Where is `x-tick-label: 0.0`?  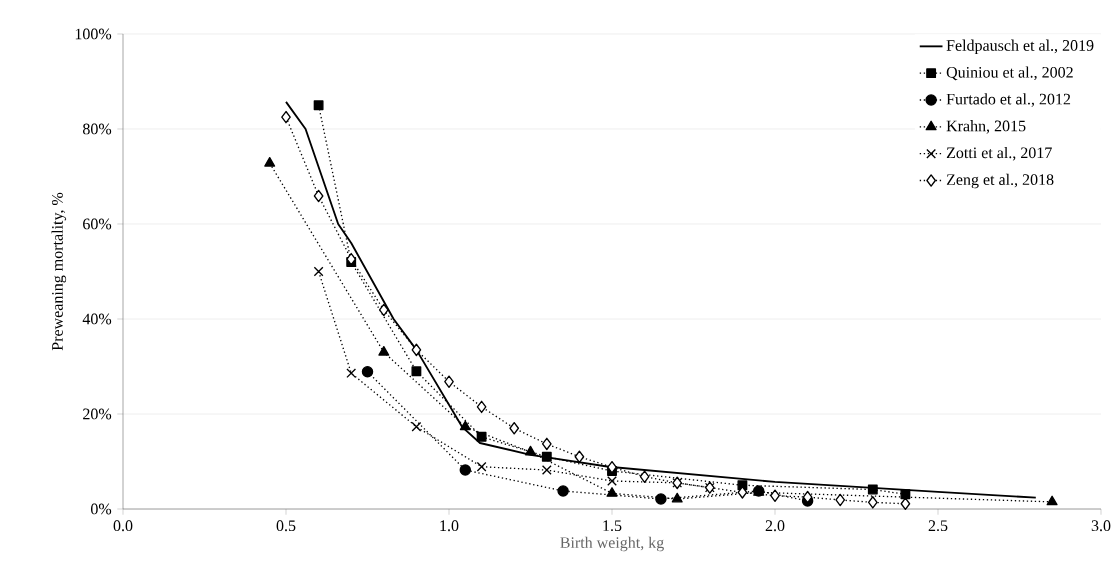 x-tick-label: 0.0 is located at coordinates (123, 526).